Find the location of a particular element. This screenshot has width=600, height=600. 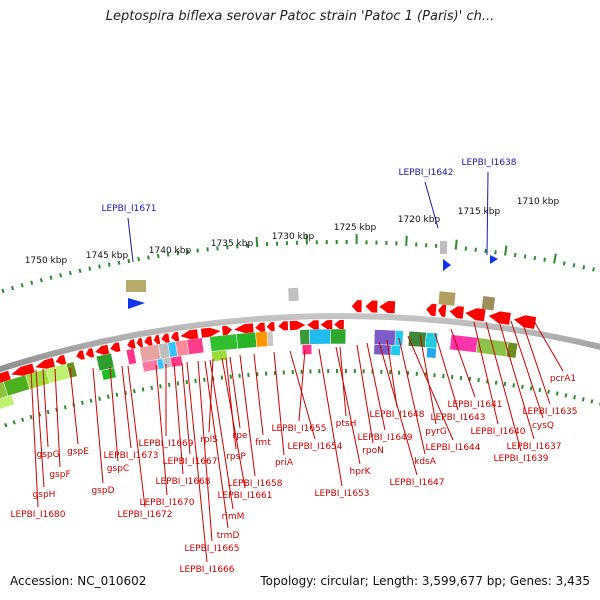

cog-segment is located at coordinates (270, 338).